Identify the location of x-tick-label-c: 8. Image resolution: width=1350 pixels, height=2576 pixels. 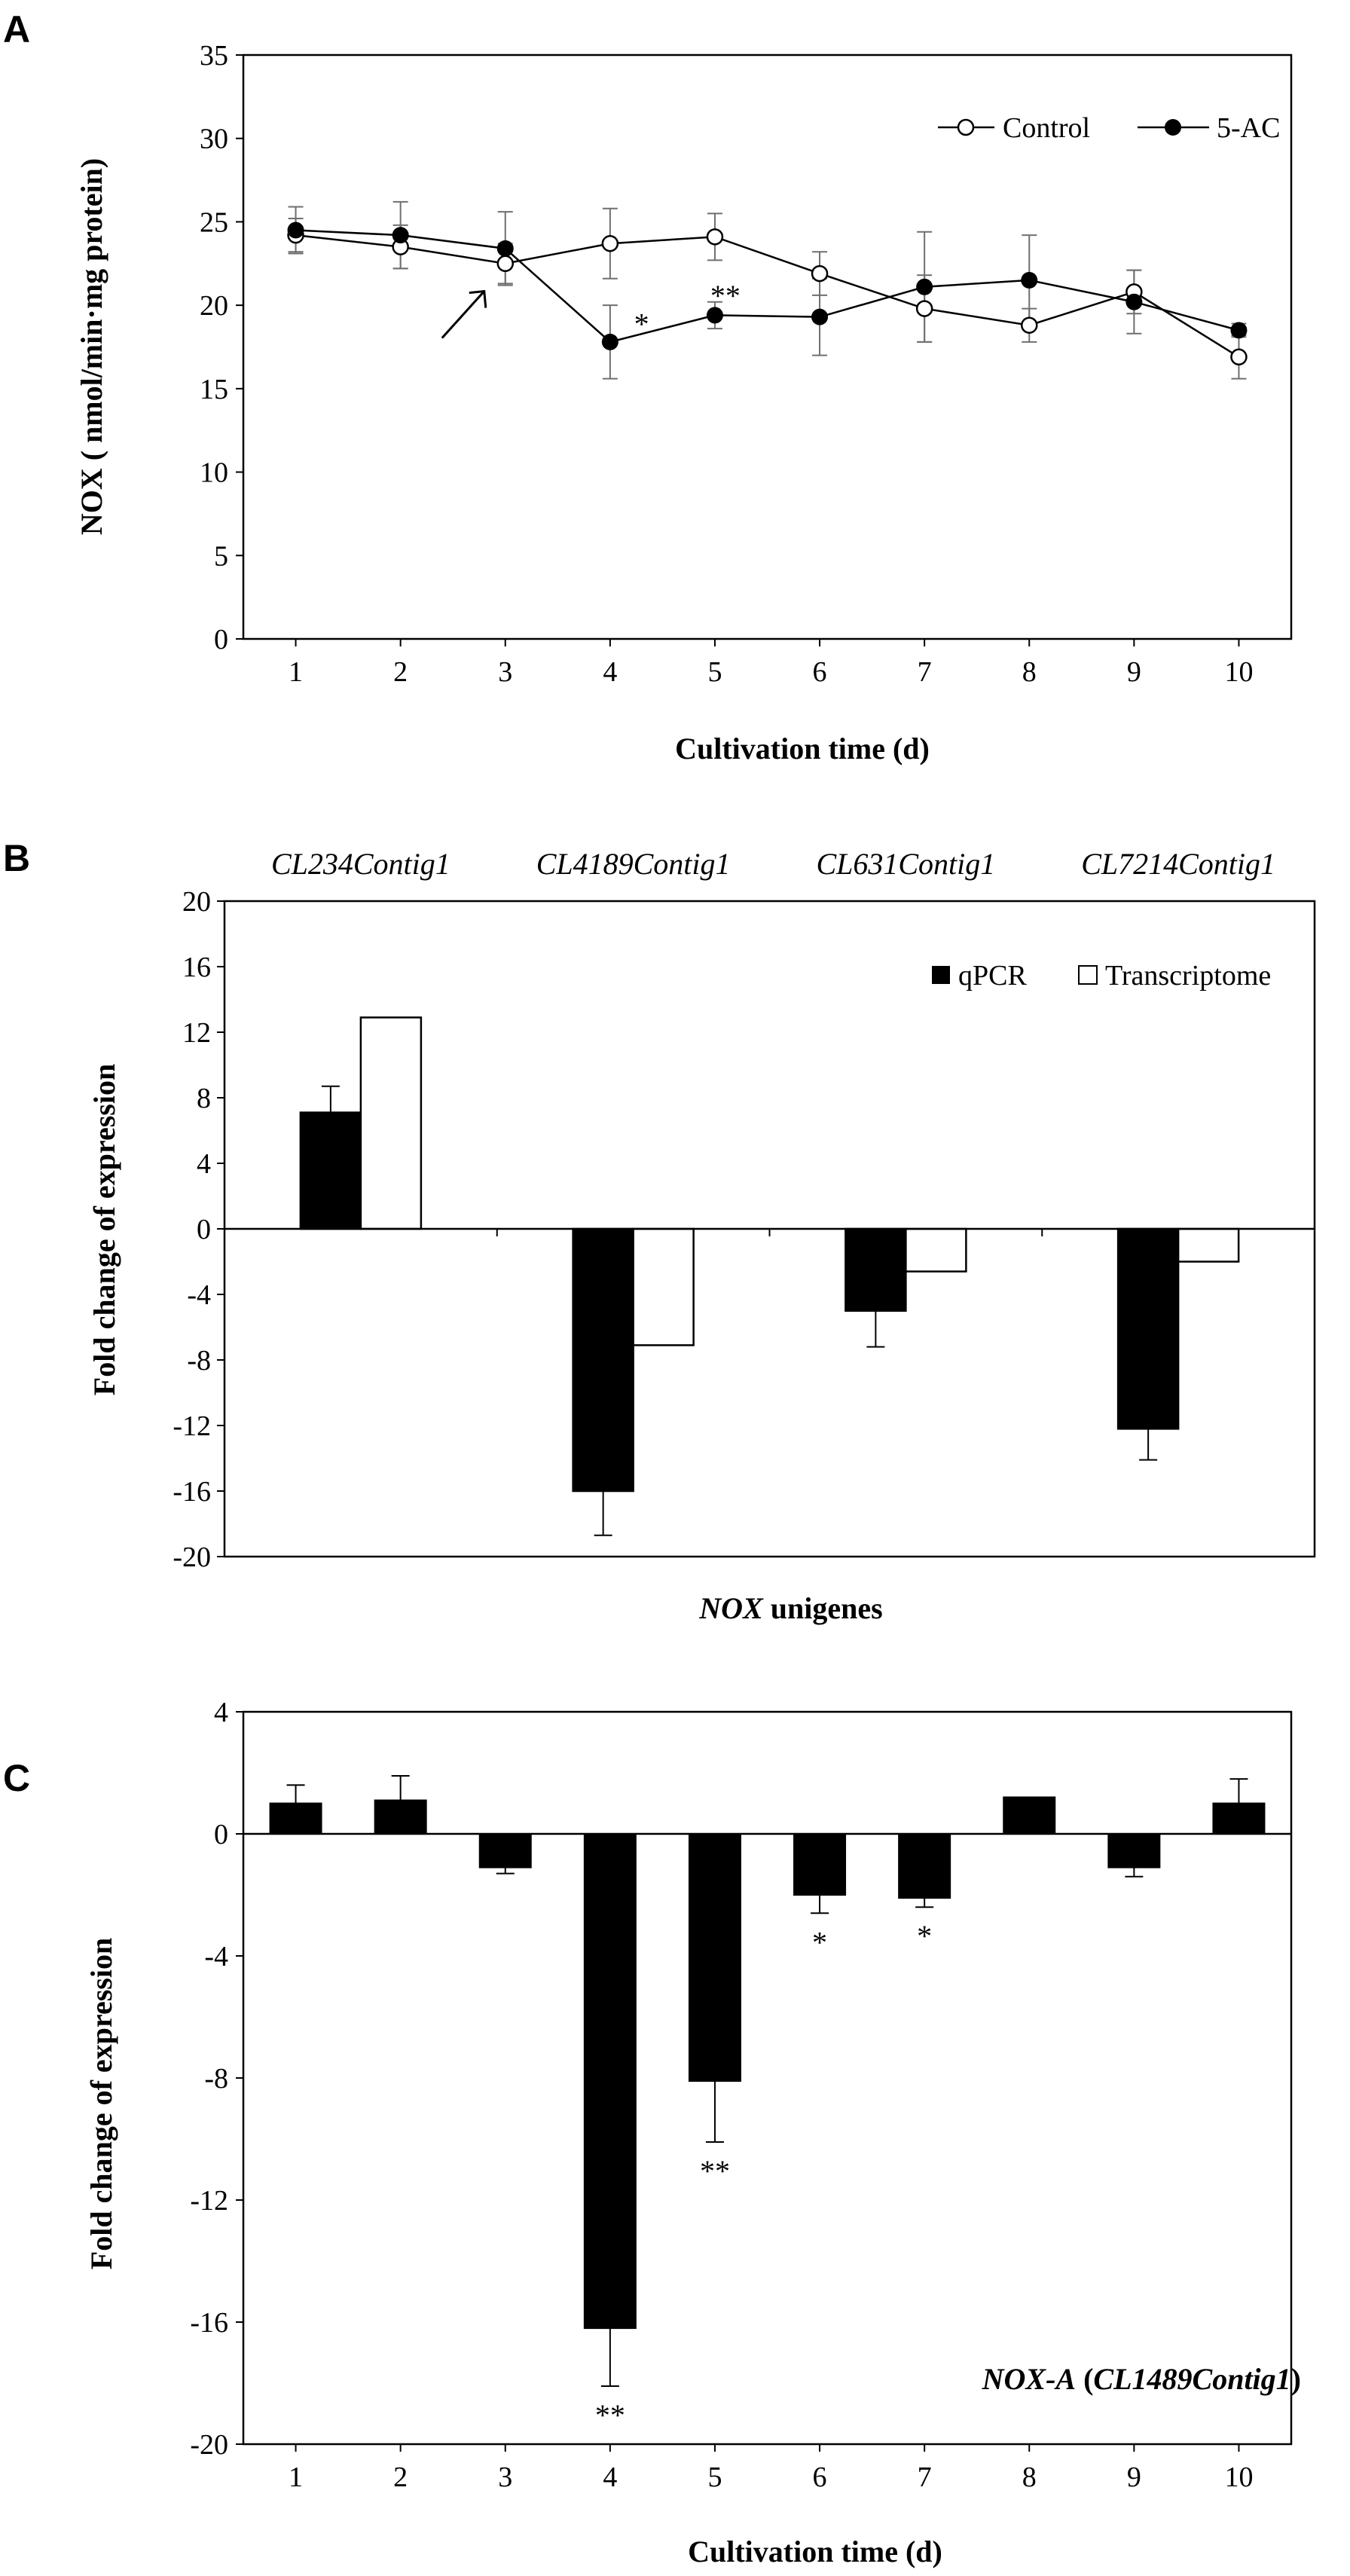
(1029, 2477).